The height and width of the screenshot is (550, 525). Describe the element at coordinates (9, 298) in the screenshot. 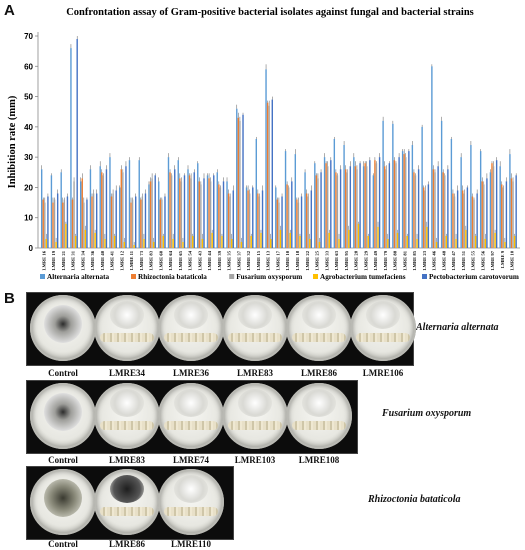

I see `panel-b-letter: B` at that location.